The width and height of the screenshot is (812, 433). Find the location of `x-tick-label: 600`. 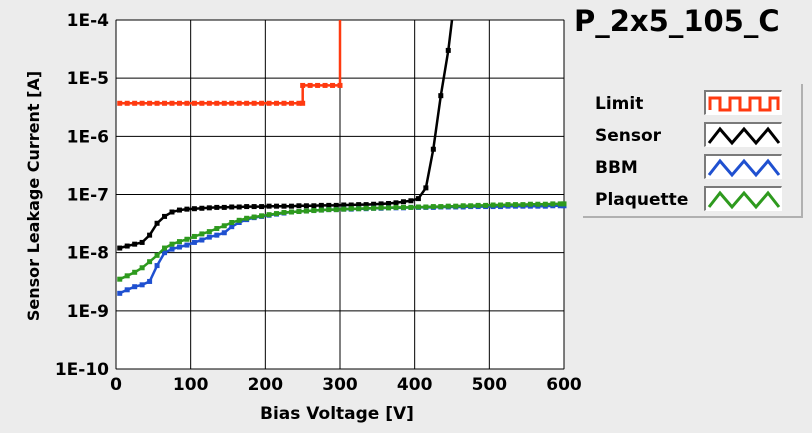

x-tick-label: 600 is located at coordinates (564, 385).